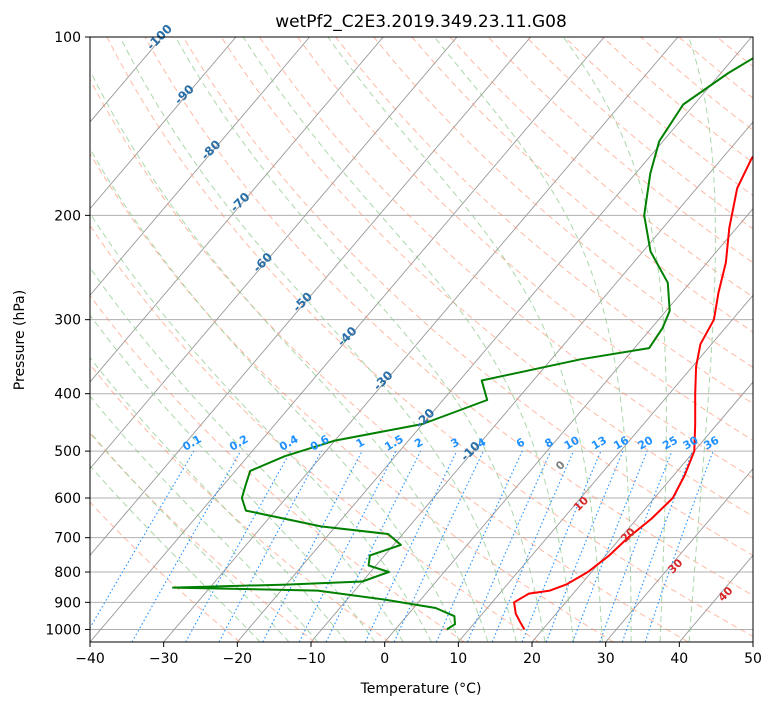  Describe the element at coordinates (63, 630) in the screenshot. I see `y-tick-label: 1000` at that location.